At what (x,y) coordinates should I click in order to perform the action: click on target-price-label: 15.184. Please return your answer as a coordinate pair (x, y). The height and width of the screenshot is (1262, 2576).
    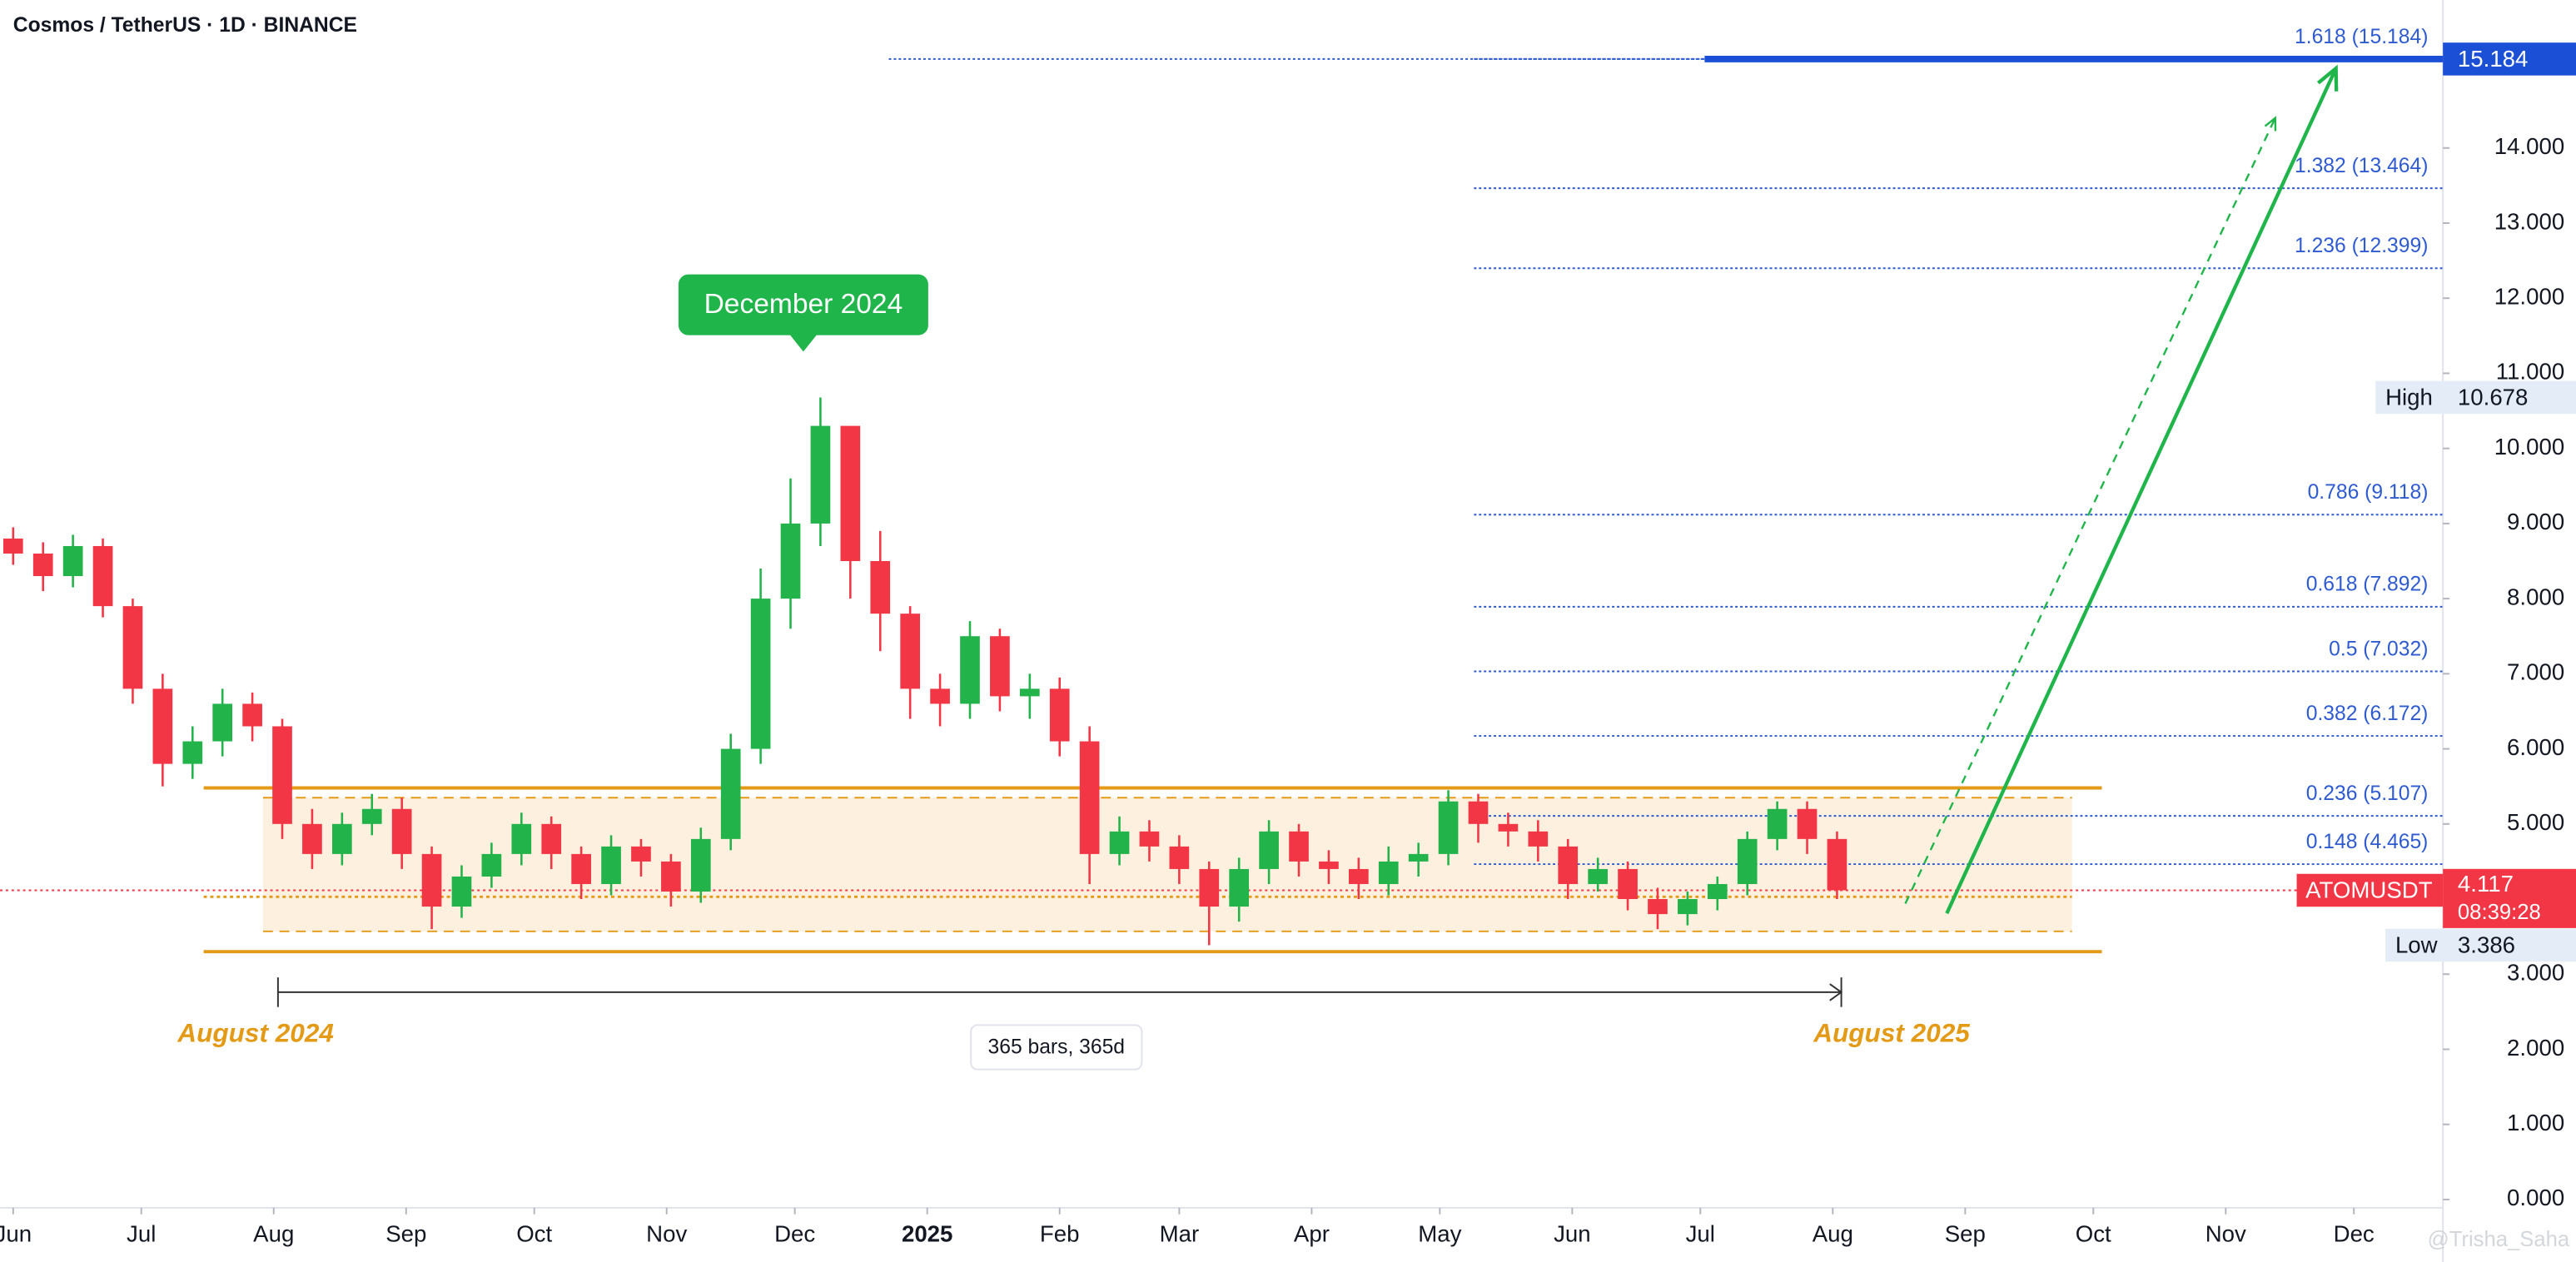
    Looking at the image, I should click on (2493, 59).